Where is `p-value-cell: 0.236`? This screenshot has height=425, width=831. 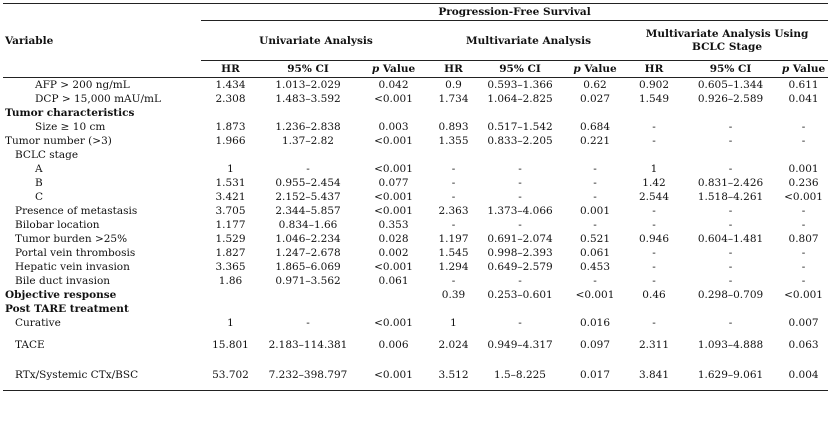 p-value-cell: 0.236 is located at coordinates (803, 182).